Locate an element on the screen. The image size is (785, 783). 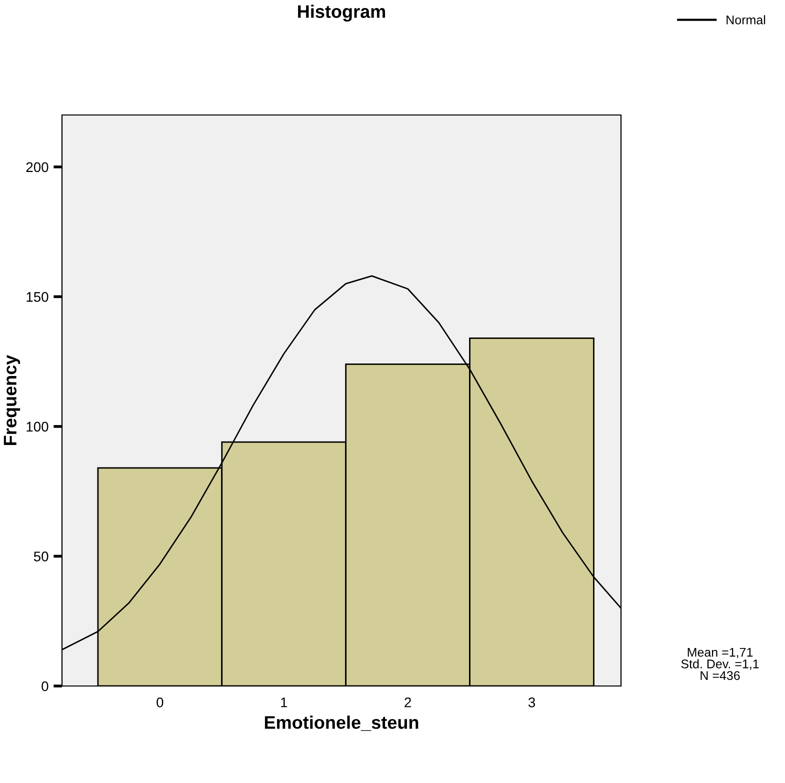
y-tick-label: 0 is located at coordinates (45, 686).